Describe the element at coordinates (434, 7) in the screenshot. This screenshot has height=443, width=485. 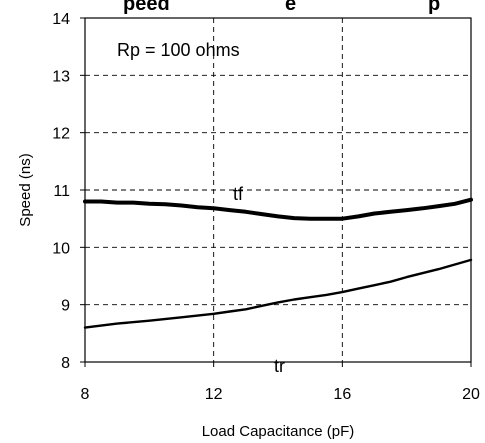
I see `title-fragment-3: p` at that location.